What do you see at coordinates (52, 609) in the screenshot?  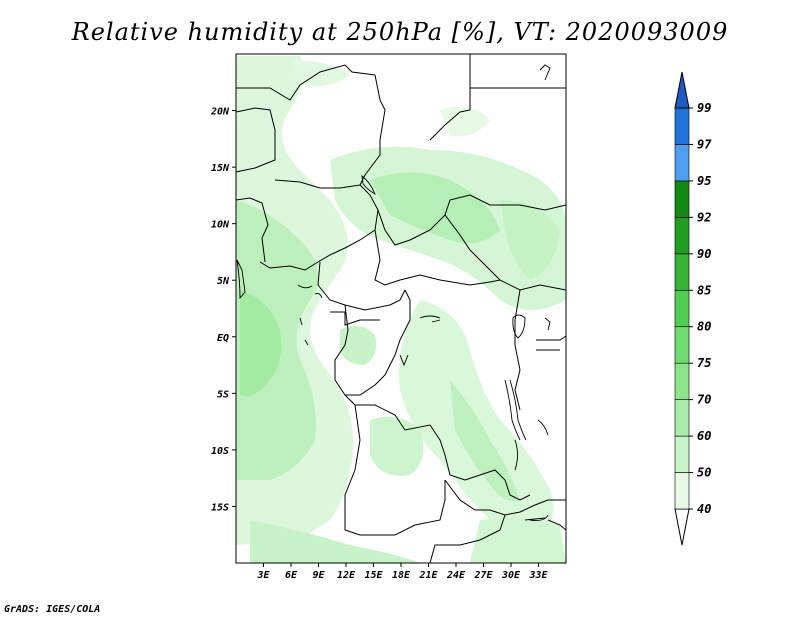 I see `grads-credit: GrADS: IGES/COLA` at bounding box center [52, 609].